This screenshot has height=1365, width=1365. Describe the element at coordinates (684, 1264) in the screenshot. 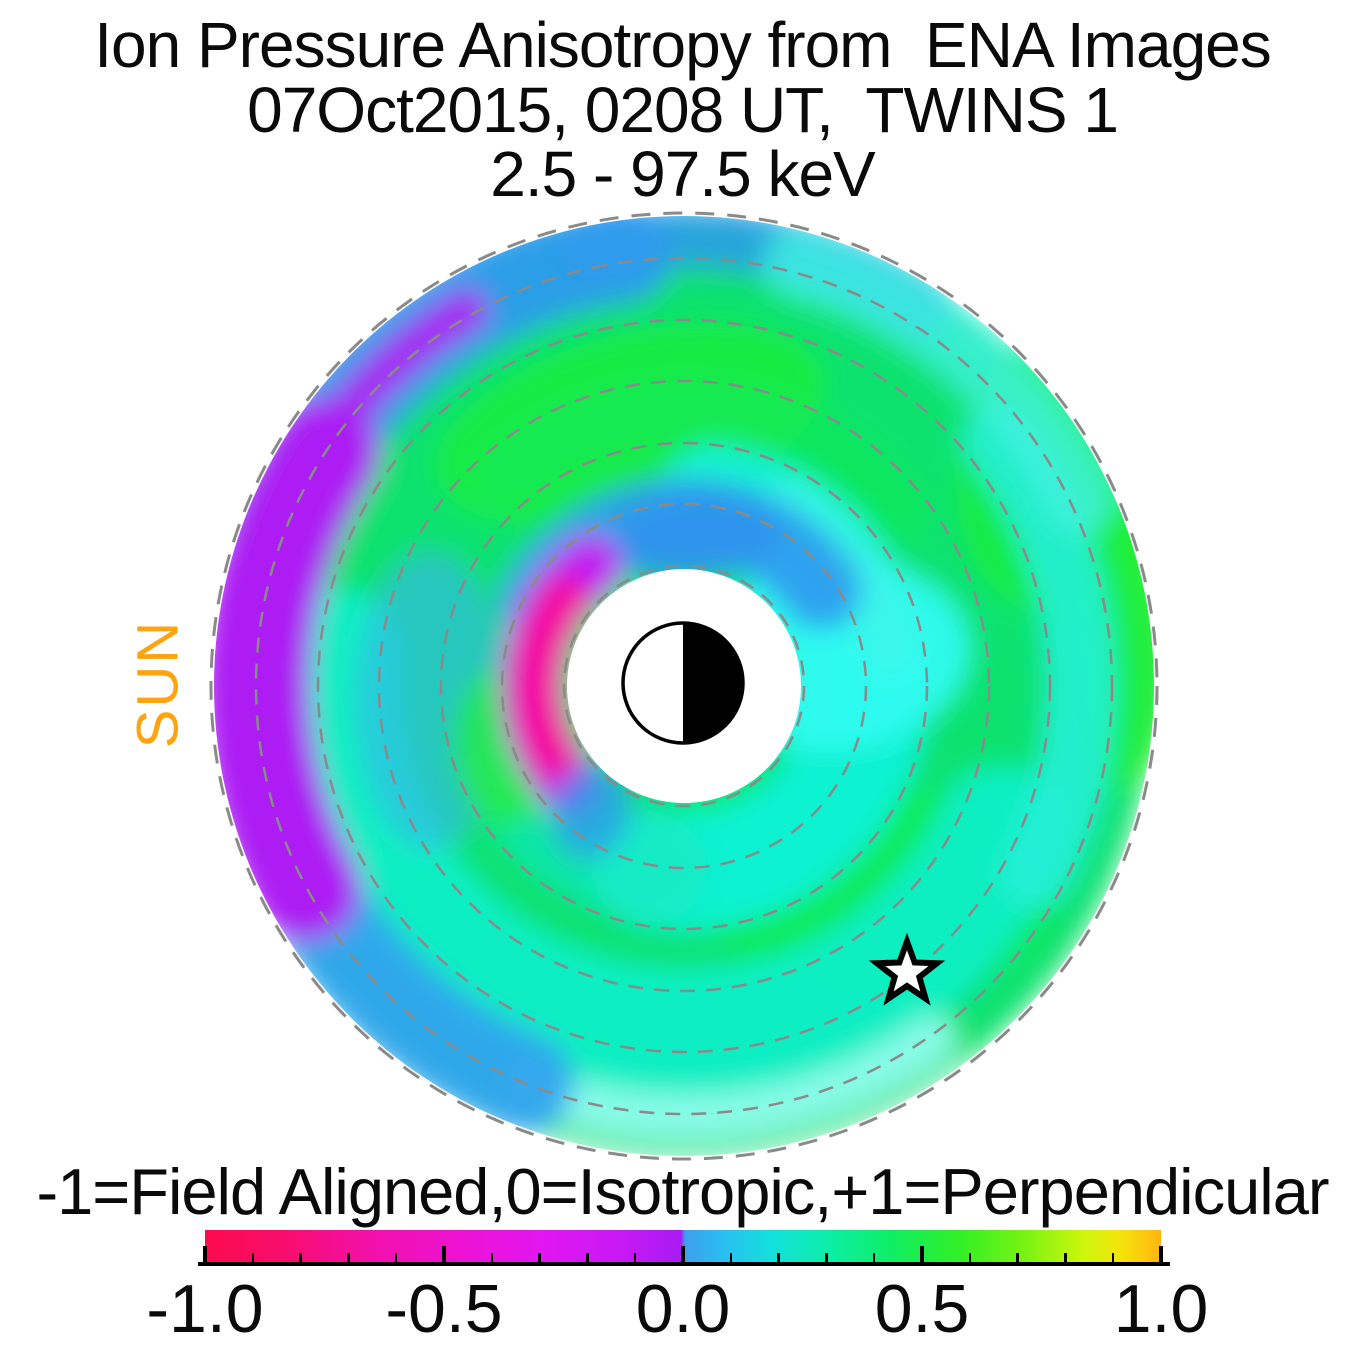

I see `colorbar-axis-line` at that location.